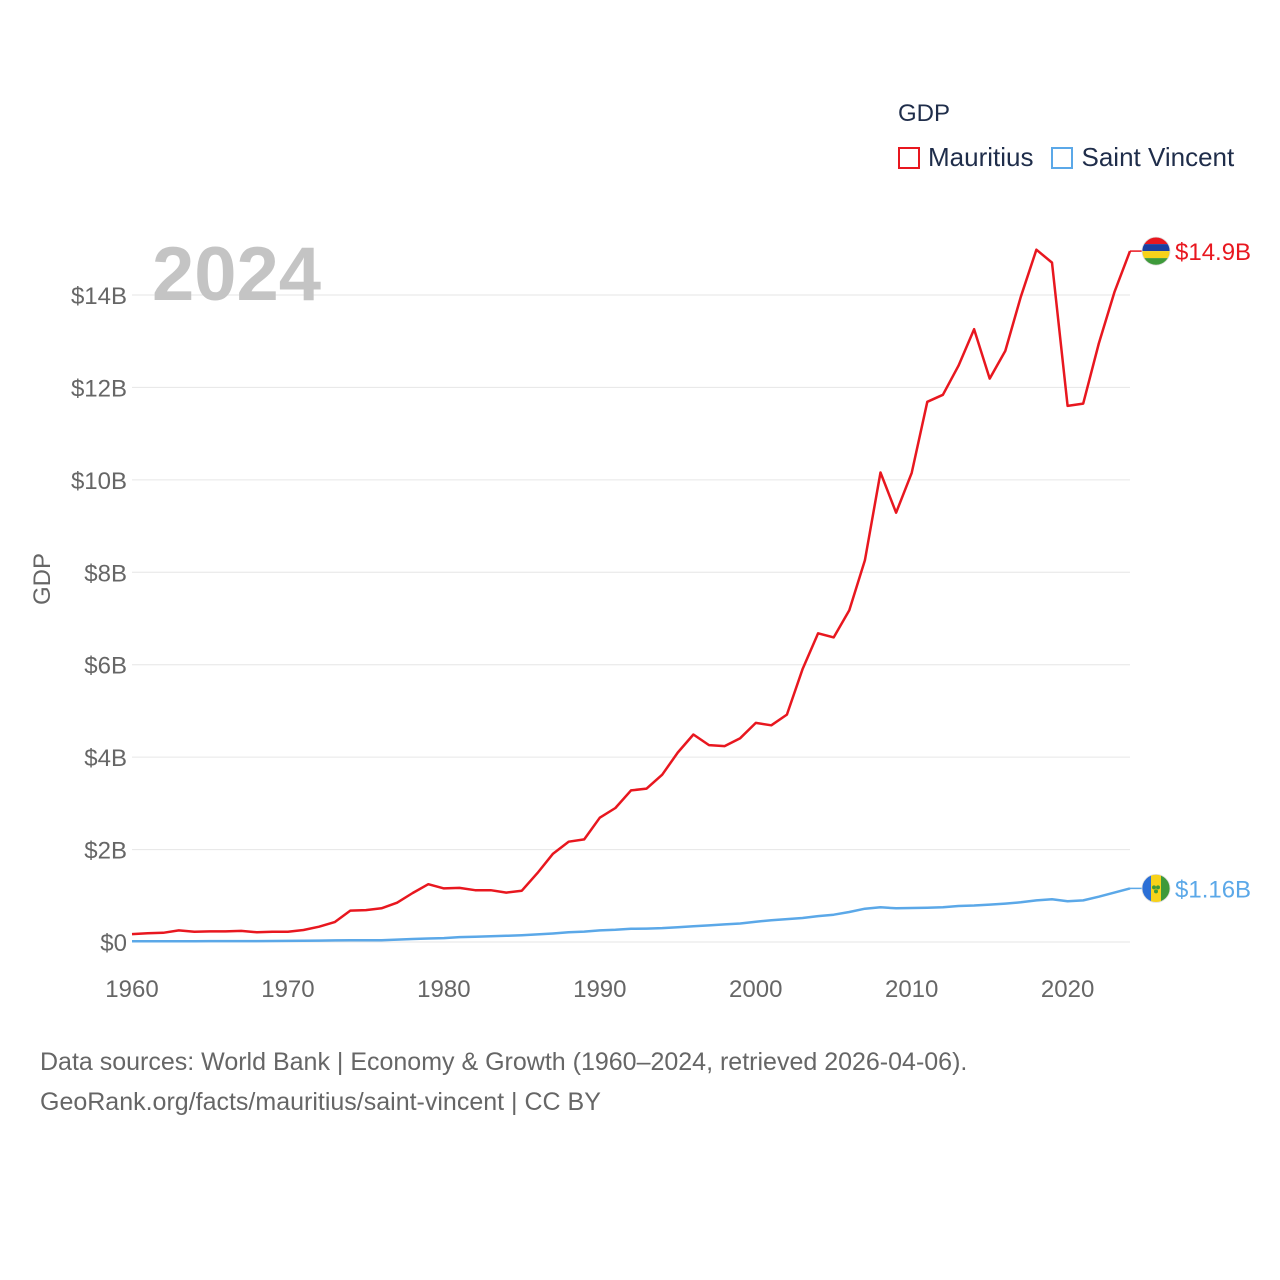 Image resolution: width=1280 pixels, height=1280 pixels. Describe the element at coordinates (131, 989) in the screenshot. I see `x-tick-label: 1960` at that location.